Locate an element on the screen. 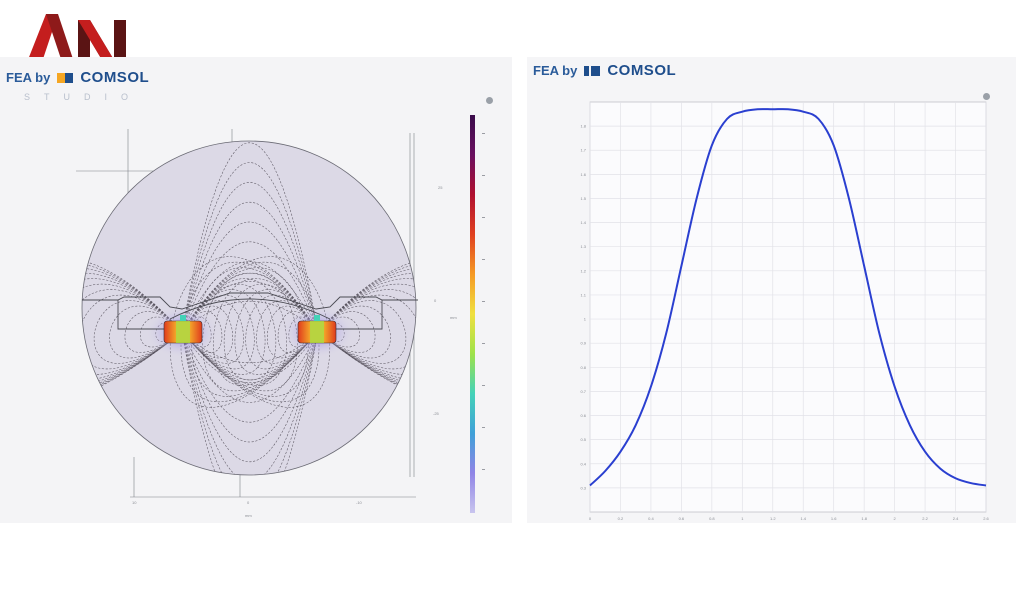 This screenshot has width=1016, height=614. y-tick-label: 1.2 is located at coordinates (583, 270).